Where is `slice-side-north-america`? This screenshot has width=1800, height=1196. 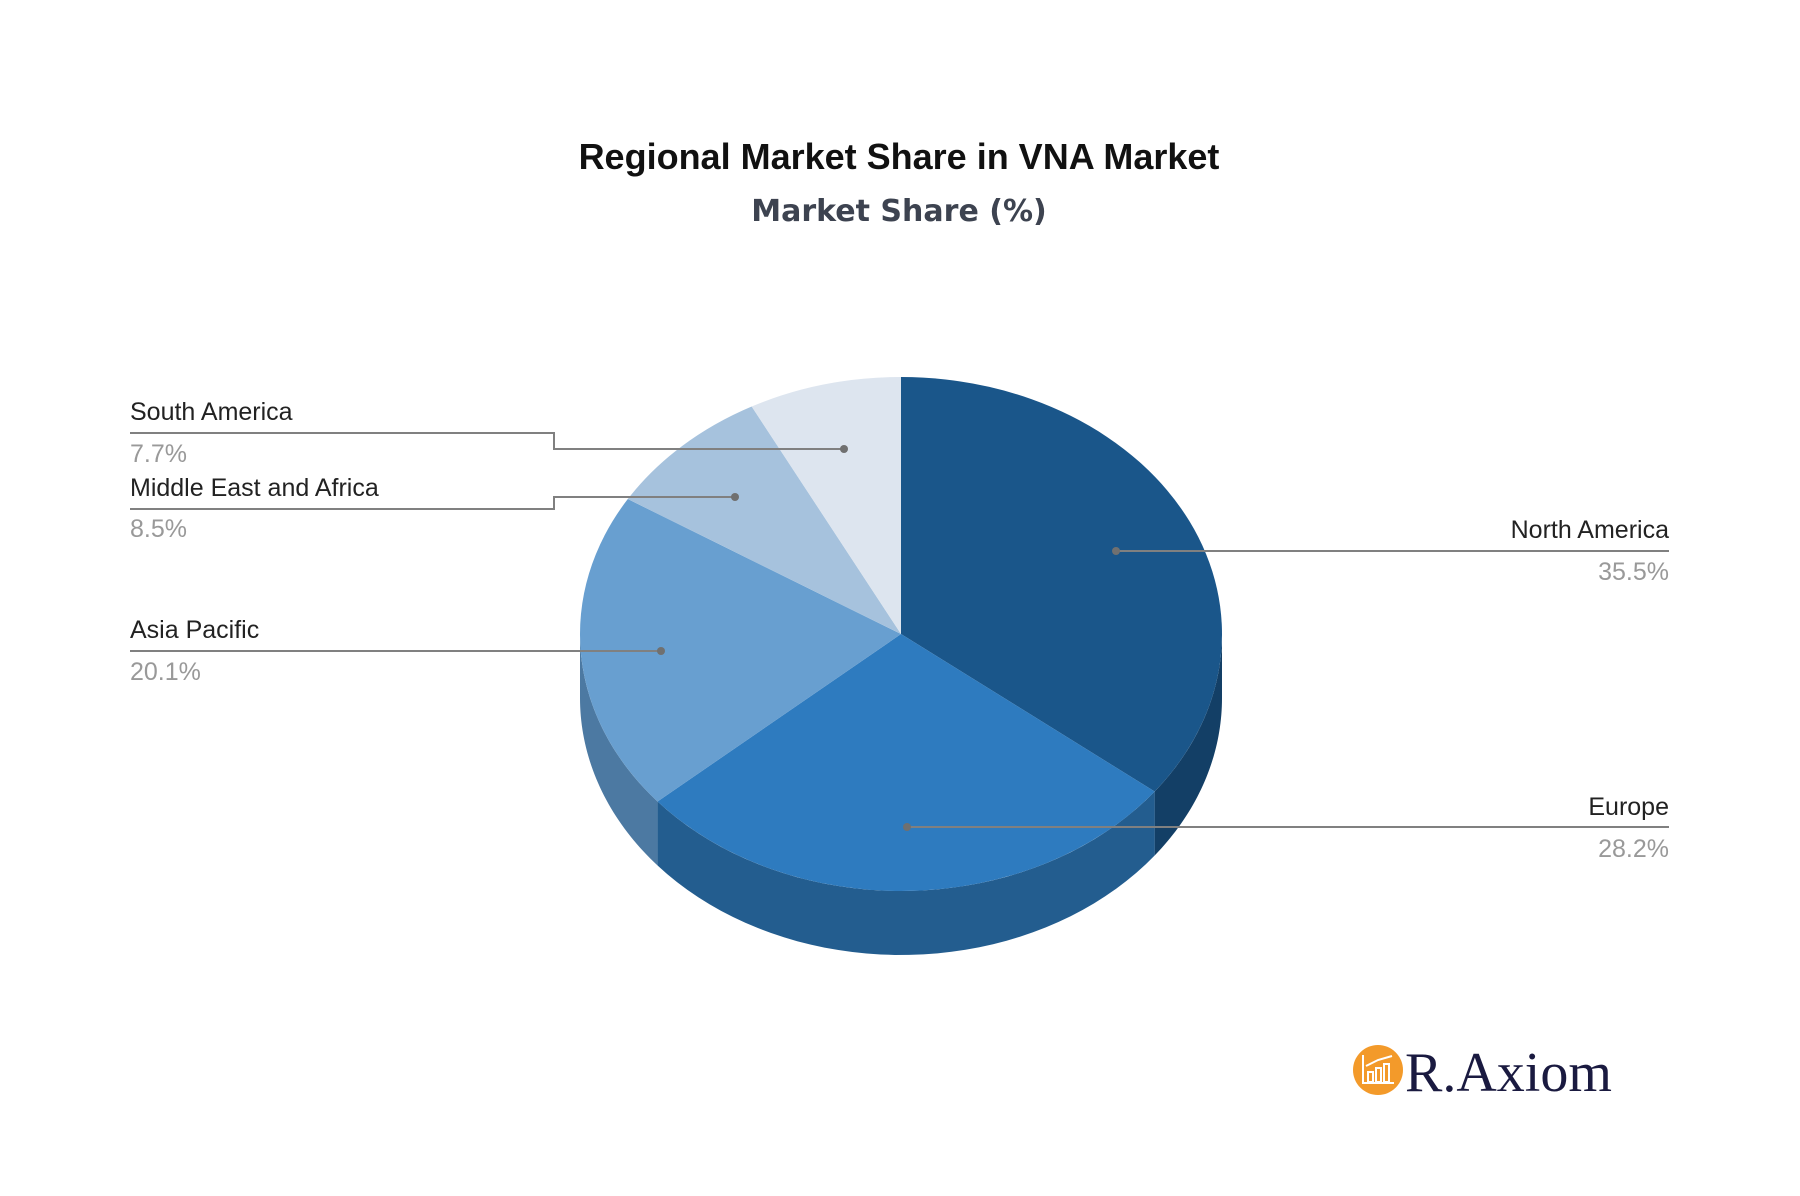
slice-side-north-america is located at coordinates (1188, 745).